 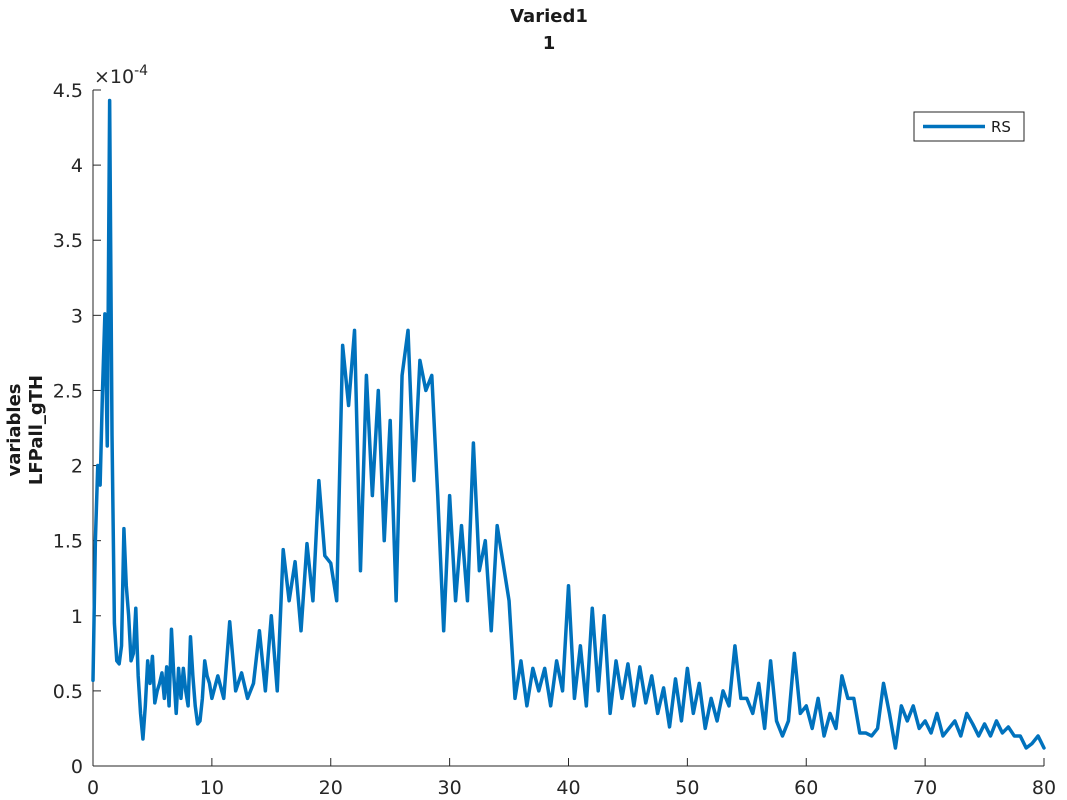 I want to click on y-tick-label: 0, so click(x=77, y=767).